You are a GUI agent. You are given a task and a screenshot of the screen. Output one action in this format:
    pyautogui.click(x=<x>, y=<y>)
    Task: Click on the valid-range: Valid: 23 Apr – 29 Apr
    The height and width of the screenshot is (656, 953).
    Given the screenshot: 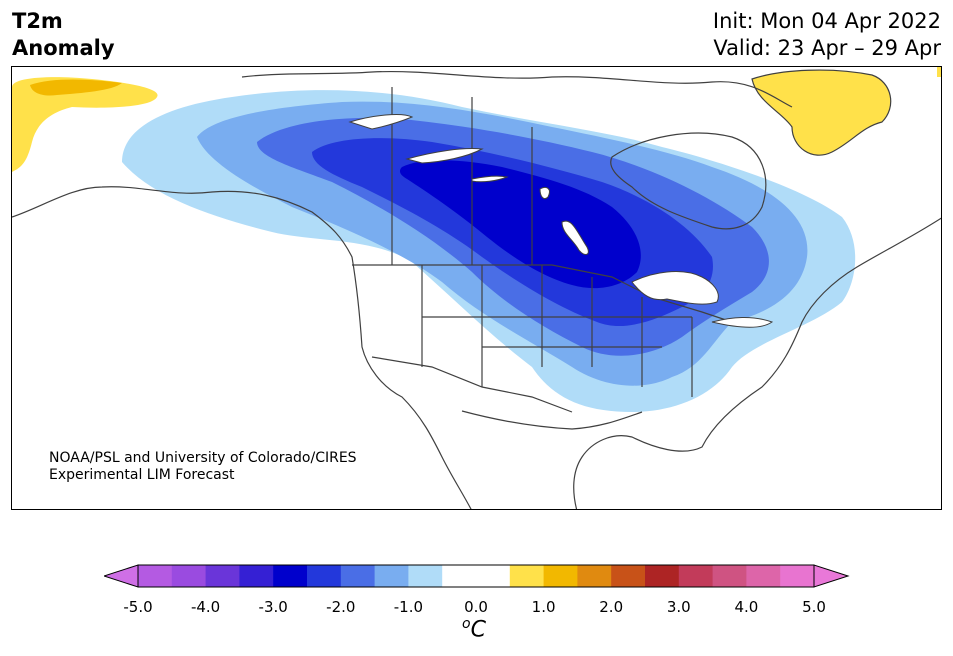 What is the action you would take?
    pyautogui.click(x=827, y=48)
    